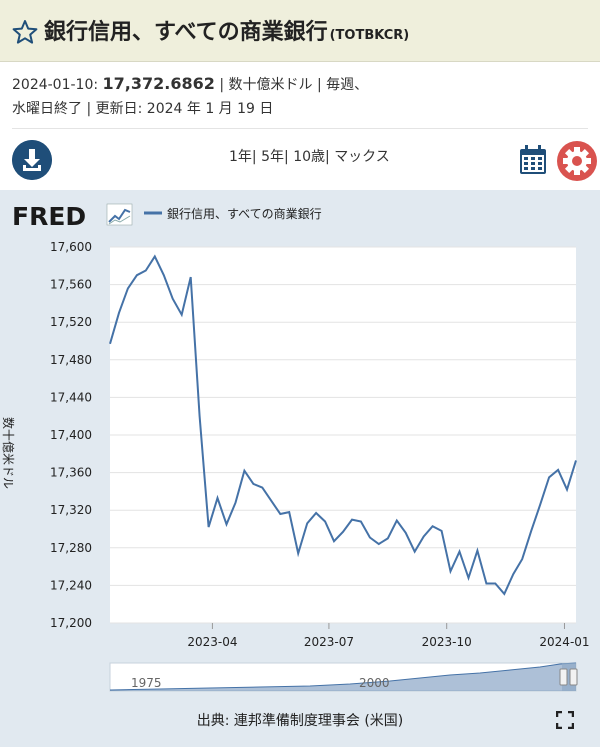 The image size is (600, 747). What do you see at coordinates (71, 285) in the screenshot?
I see `y-tick-label: 17,560` at bounding box center [71, 285].